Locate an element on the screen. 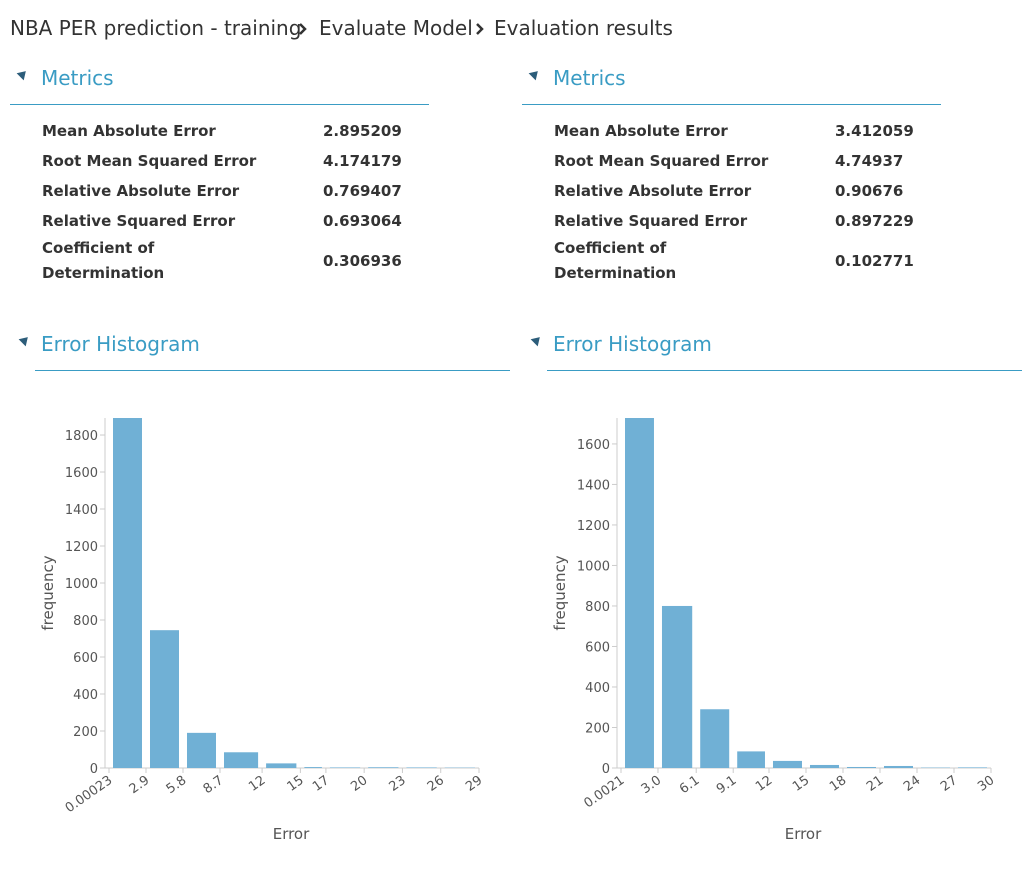  metric-row: Relative Absolute Error 0.769407 is located at coordinates (222, 191).